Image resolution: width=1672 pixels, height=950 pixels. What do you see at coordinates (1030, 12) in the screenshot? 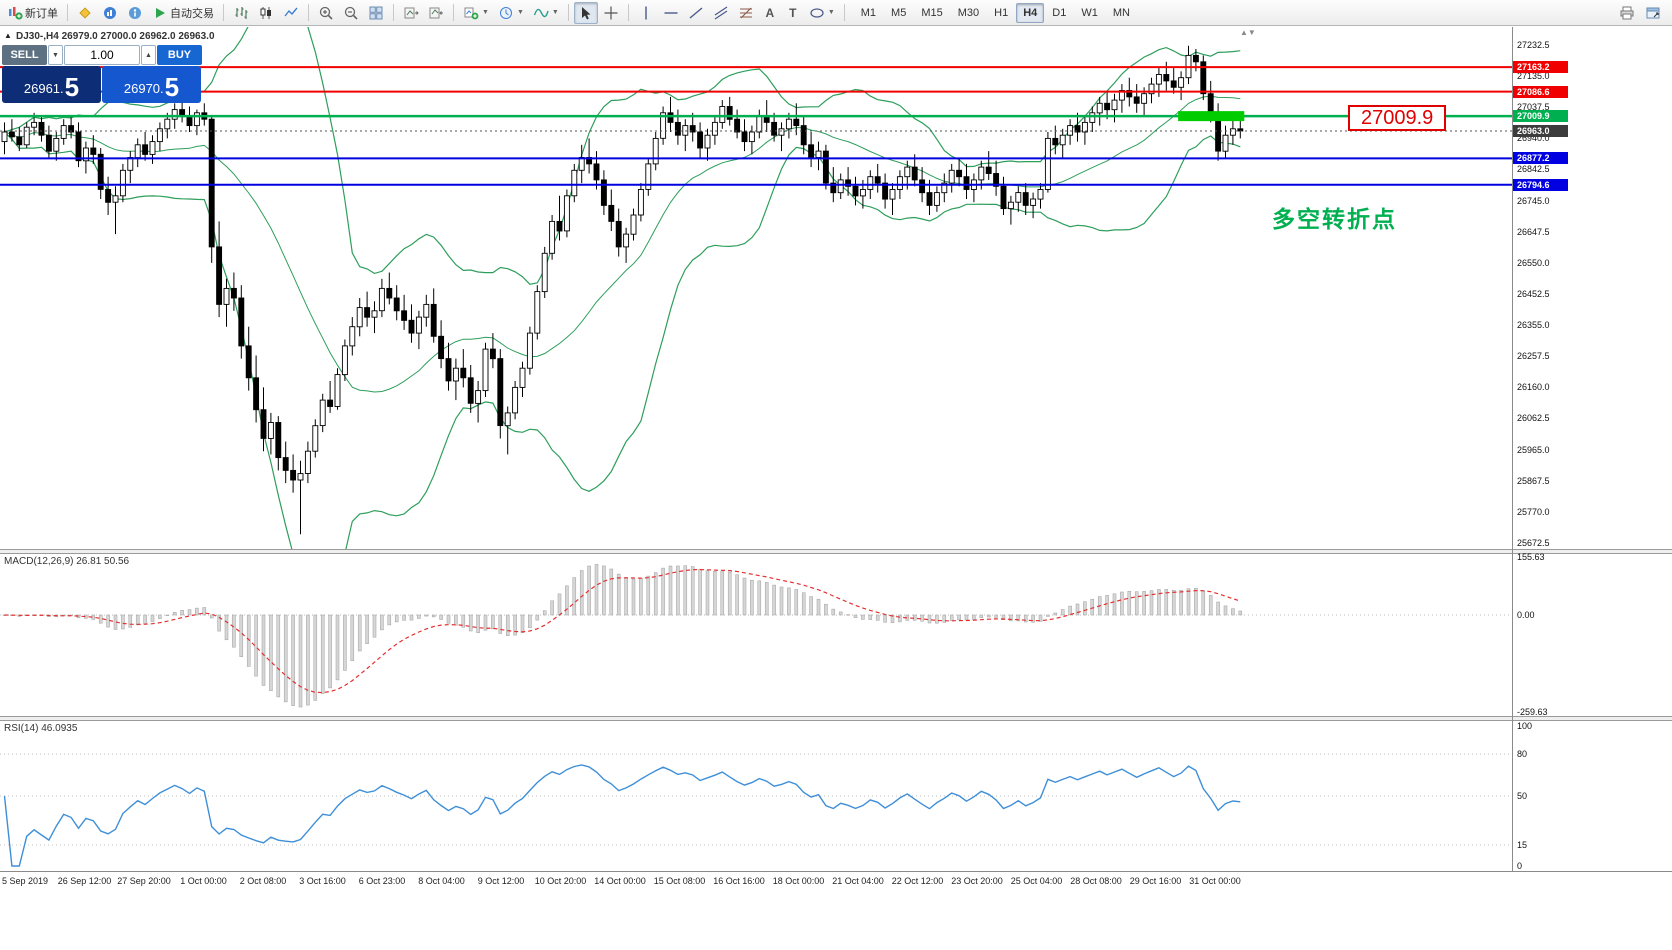
I see `timeframe-h4: H4` at bounding box center [1030, 12].